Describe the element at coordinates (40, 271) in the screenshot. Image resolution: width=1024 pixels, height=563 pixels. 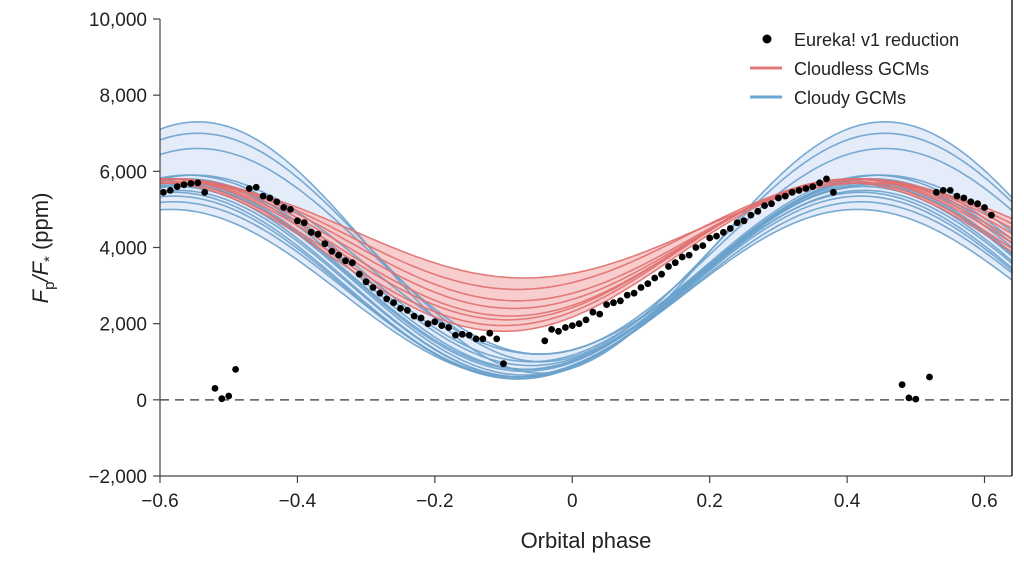
I see `y-label-slash-f: /F` at that location.